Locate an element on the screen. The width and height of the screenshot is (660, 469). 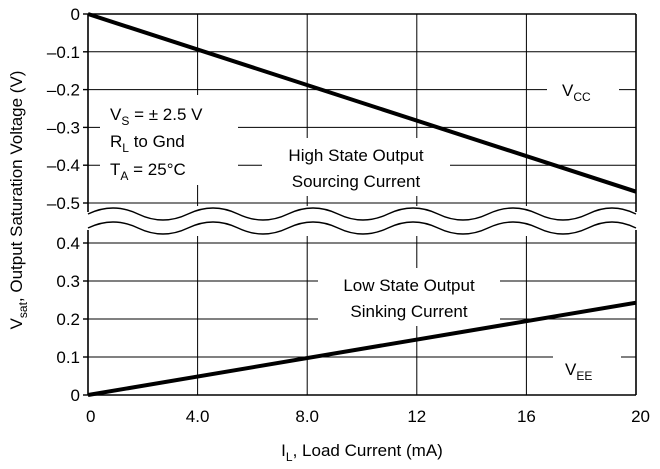
y-tick-label: –0.5 is located at coordinates (63, 203).